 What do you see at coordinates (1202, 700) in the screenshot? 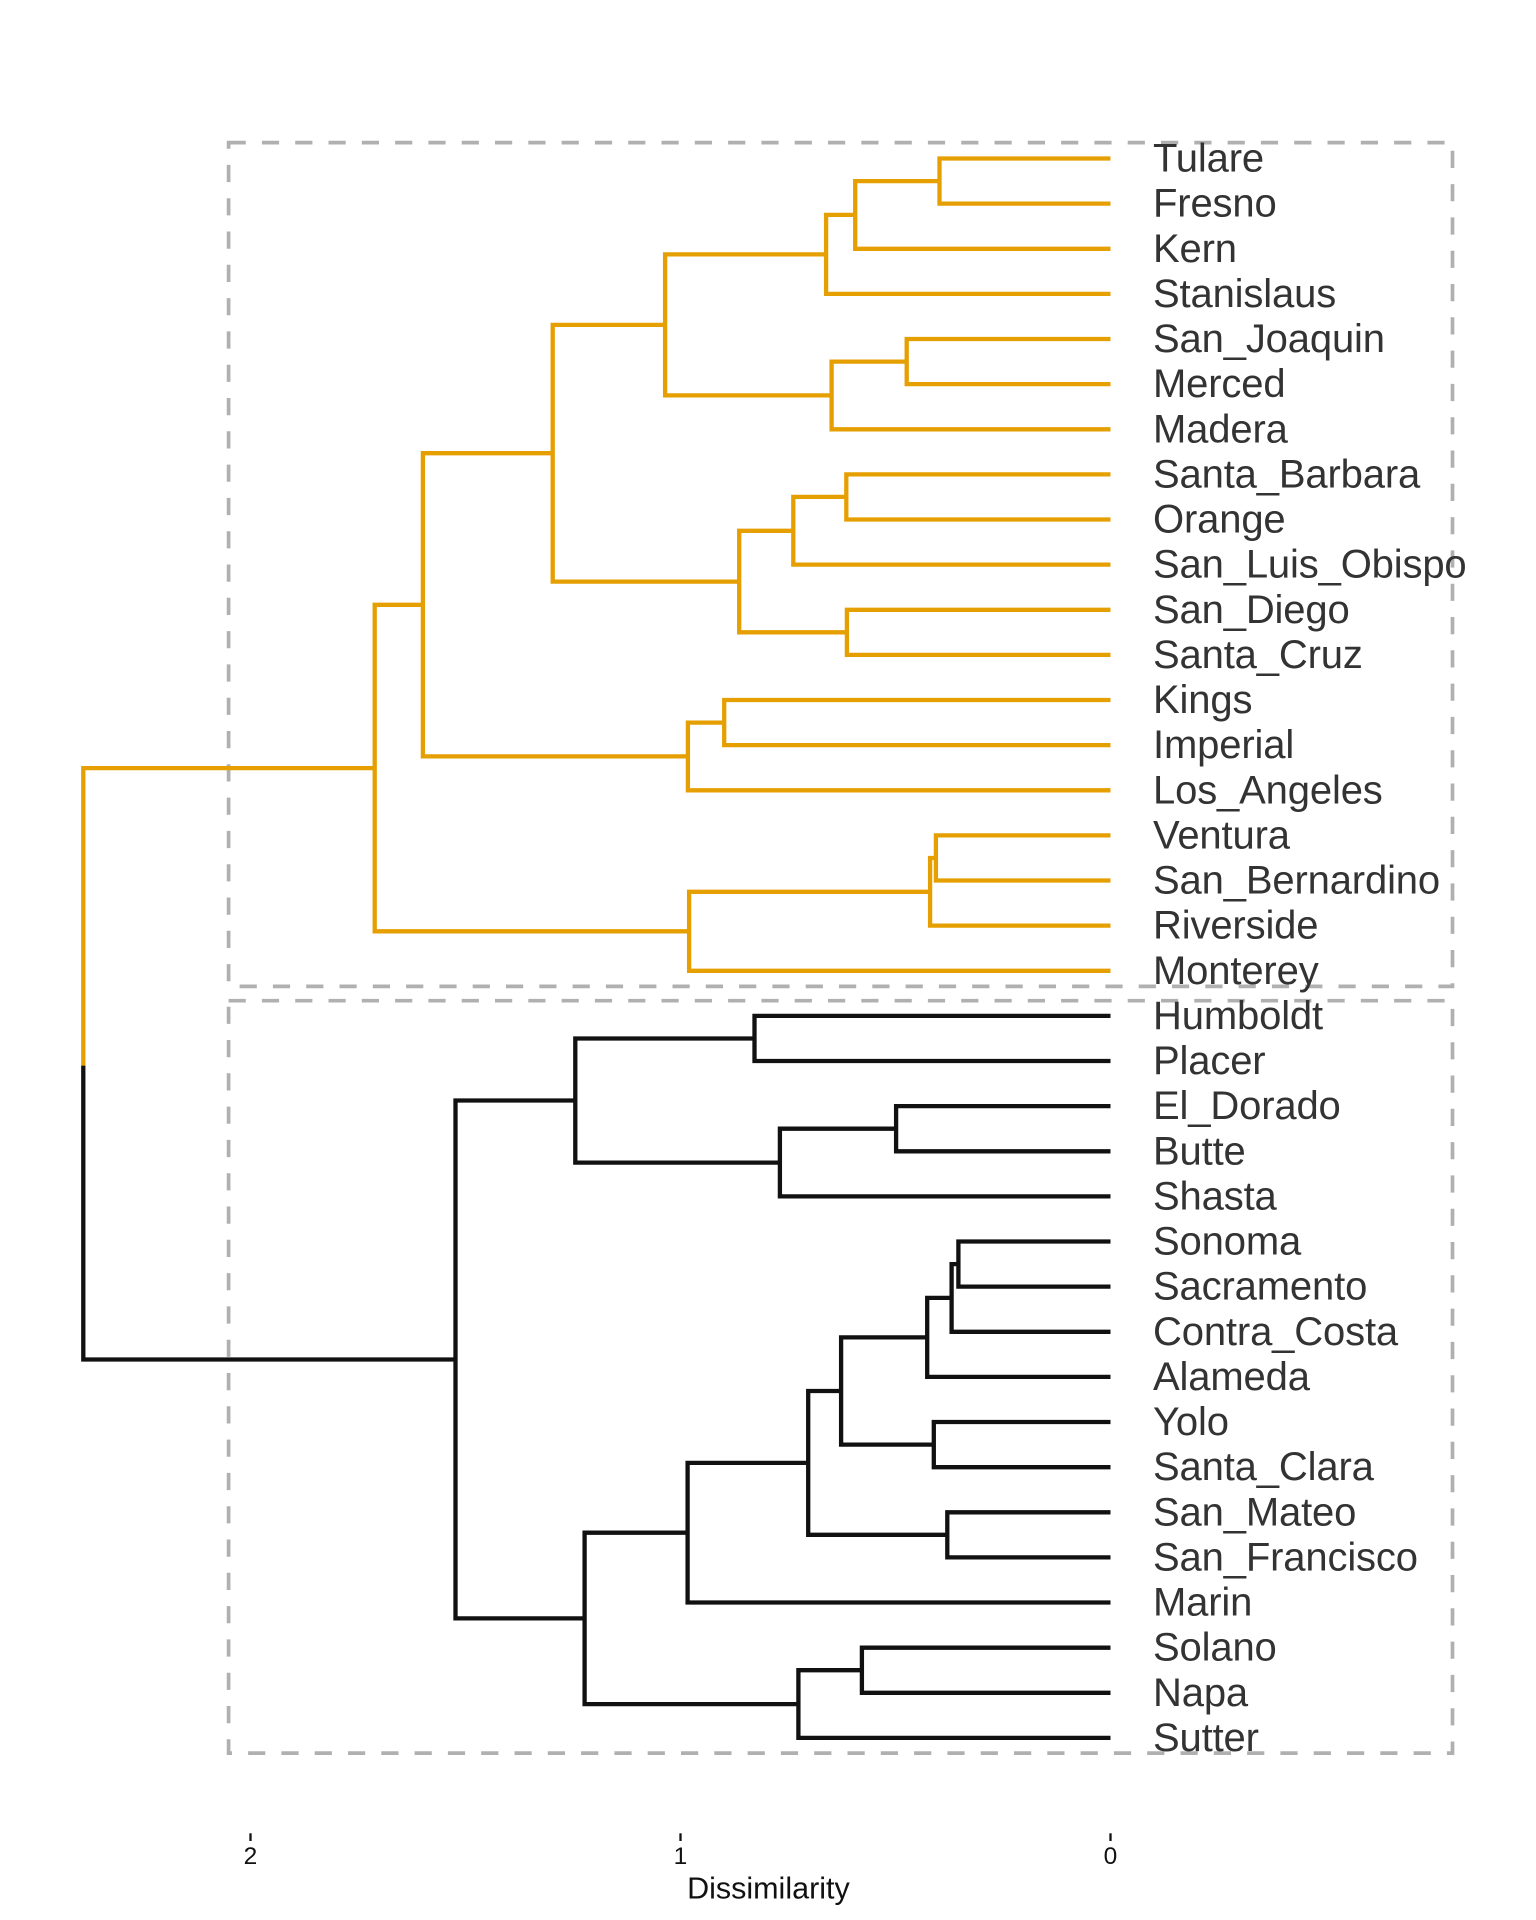
I see `svg-text: Kings` at bounding box center [1202, 700].